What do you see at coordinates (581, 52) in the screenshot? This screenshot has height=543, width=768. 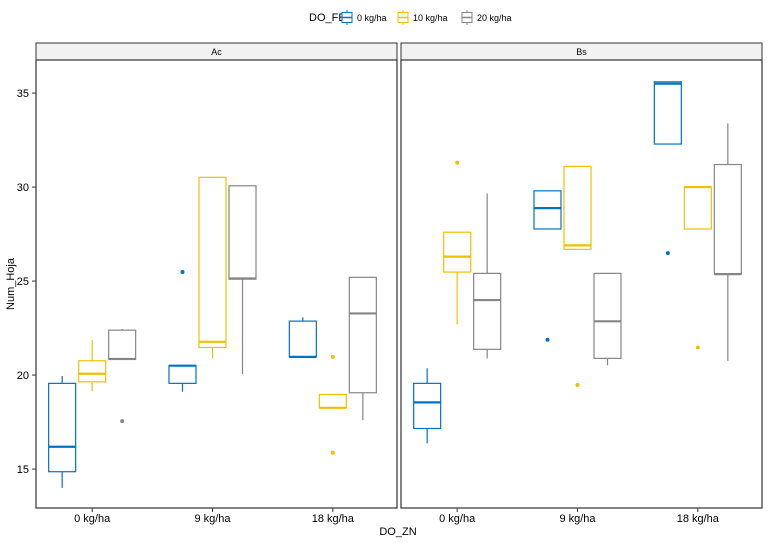 I see `facet-label: Bs` at bounding box center [581, 52].